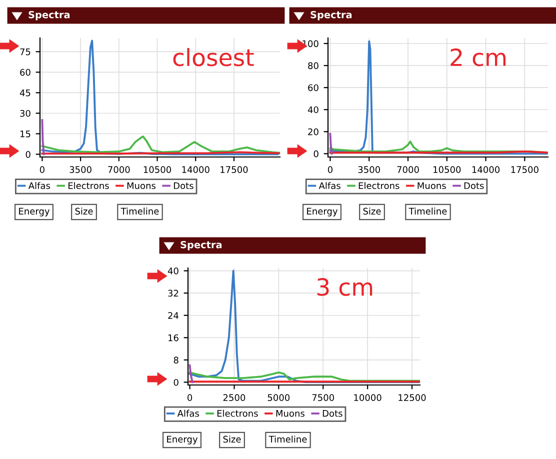  What do you see at coordinates (412, 398) in the screenshot?
I see `x-tick-label: 12500` at bounding box center [412, 398].